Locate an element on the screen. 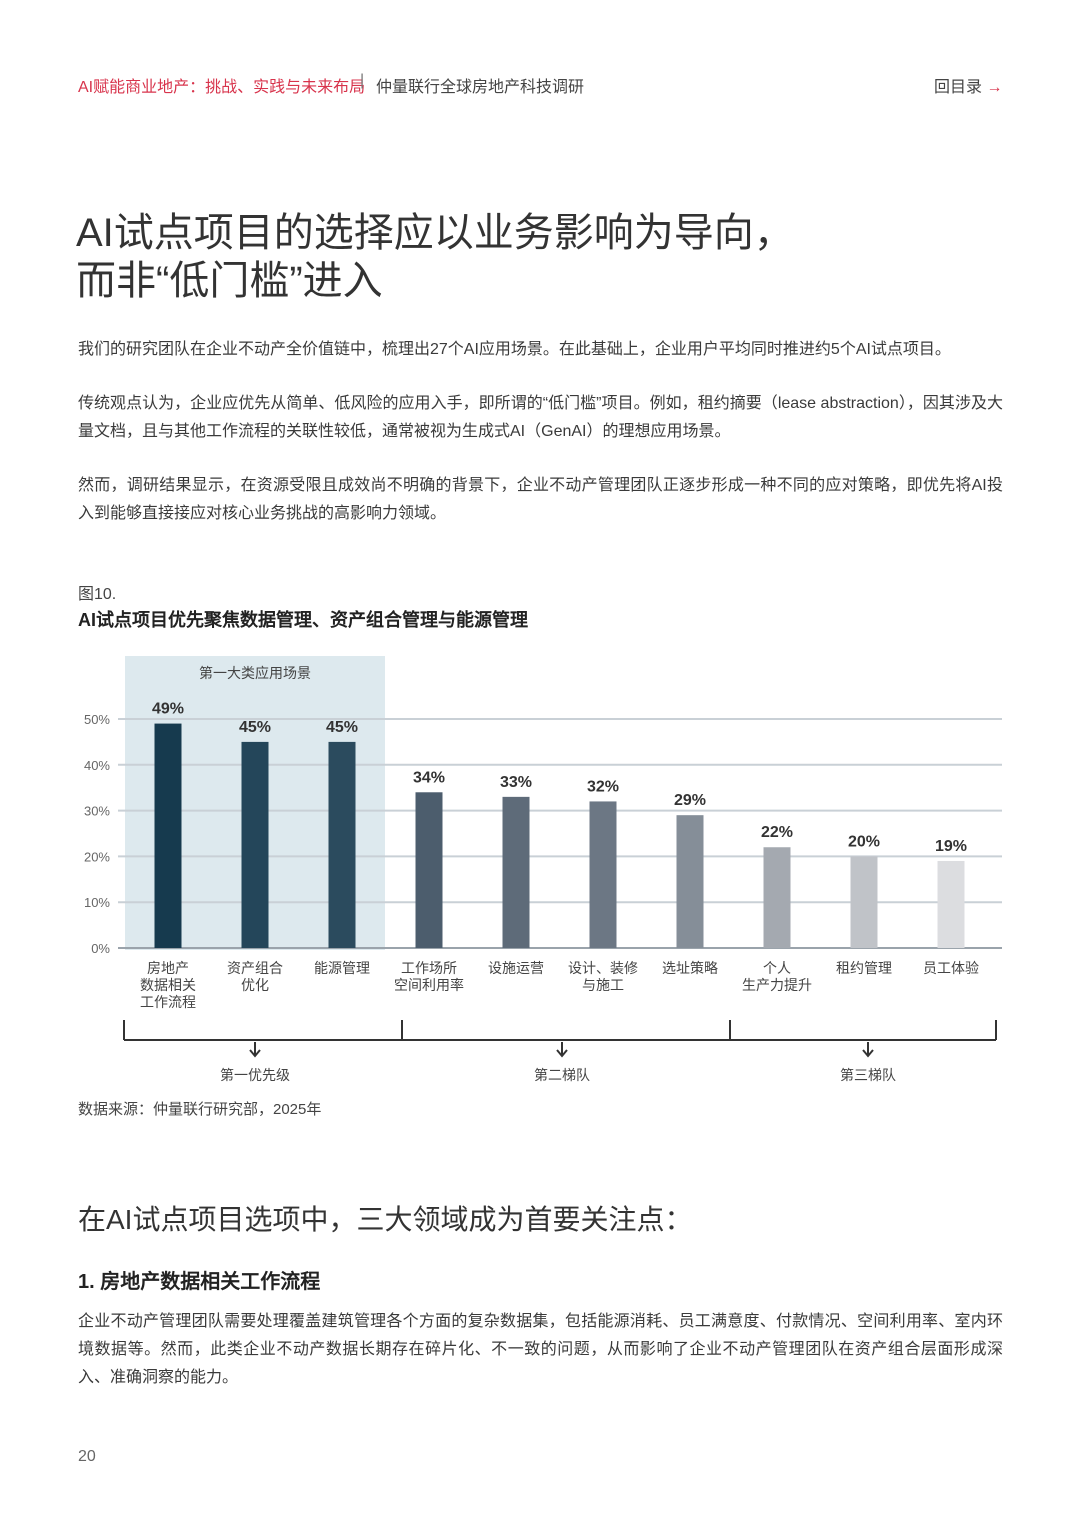 The height and width of the screenshot is (1527, 1080). report-title: AI赋能商业地产：挑战、实践与未来布局 is located at coordinates (222, 87).